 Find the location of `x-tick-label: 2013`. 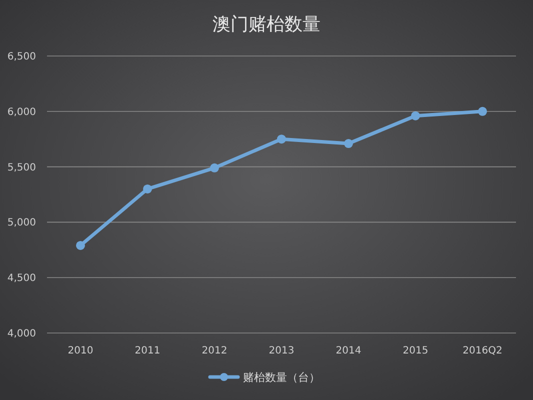

x-tick-label: 2013 is located at coordinates (281, 351).